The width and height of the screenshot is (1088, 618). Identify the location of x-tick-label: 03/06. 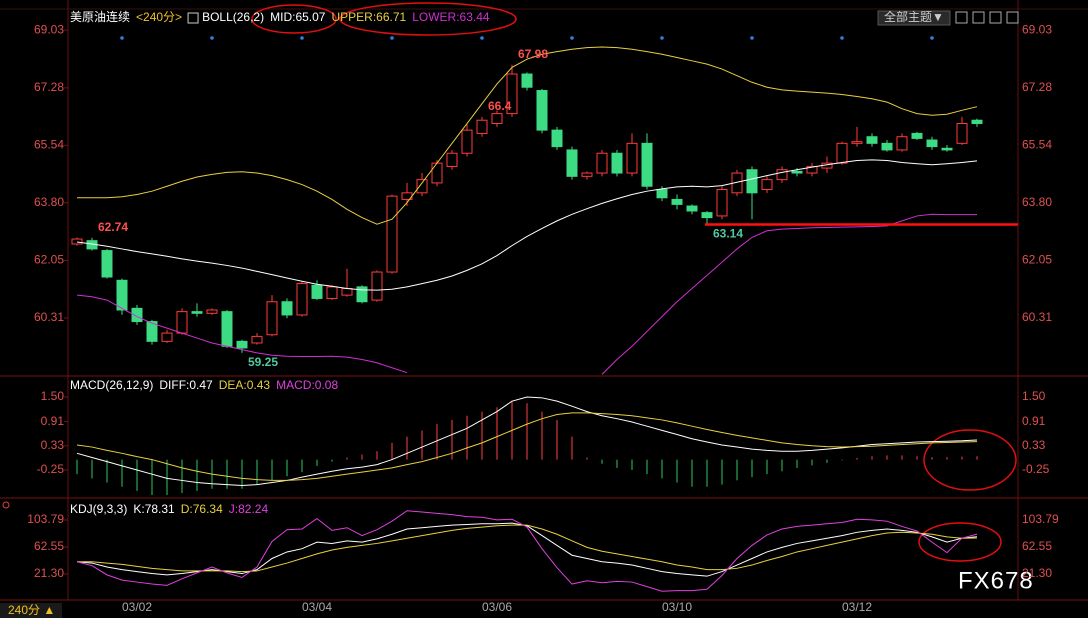
(497, 607).